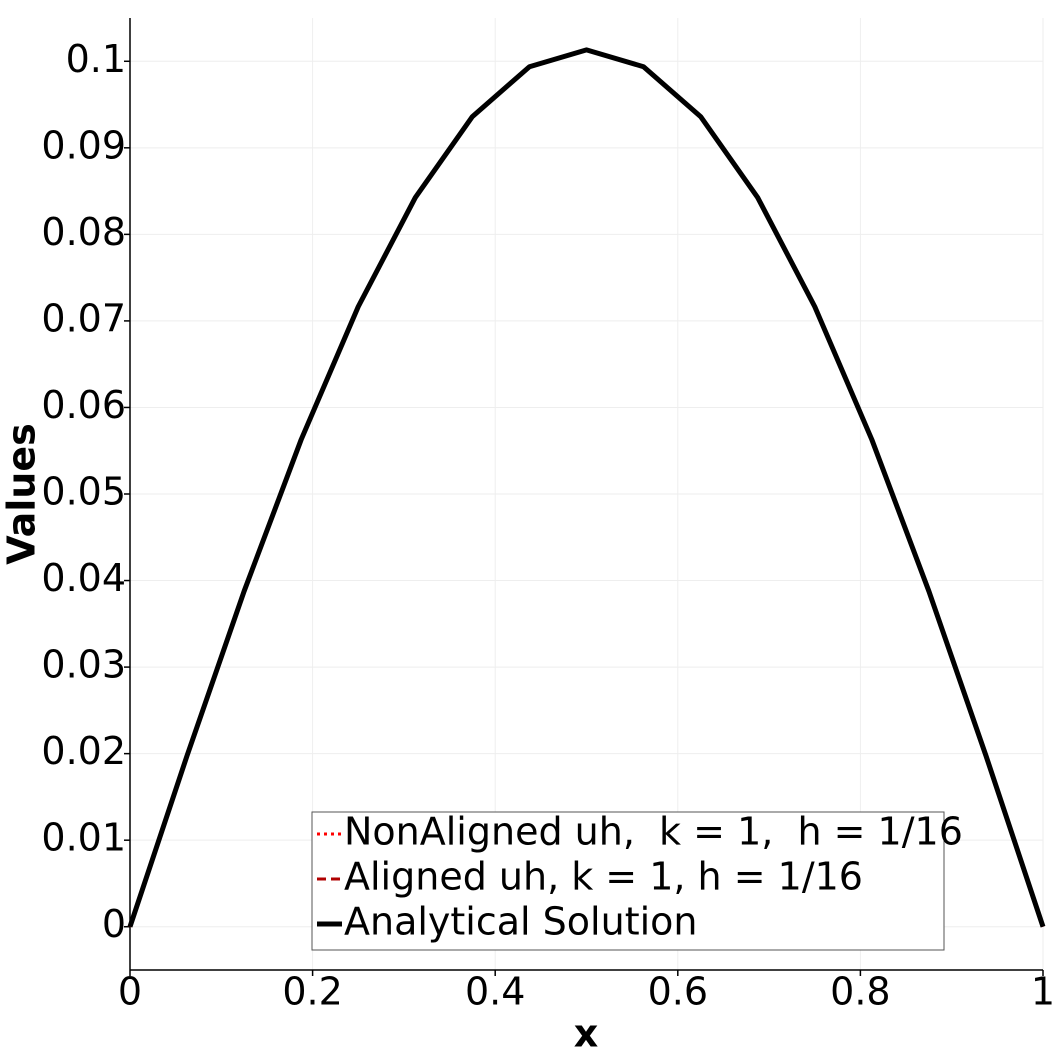 Image resolution: width=1064 pixels, height=1064 pixels. What do you see at coordinates (22, 493) in the screenshot?
I see `y-axis-label: Values` at bounding box center [22, 493].